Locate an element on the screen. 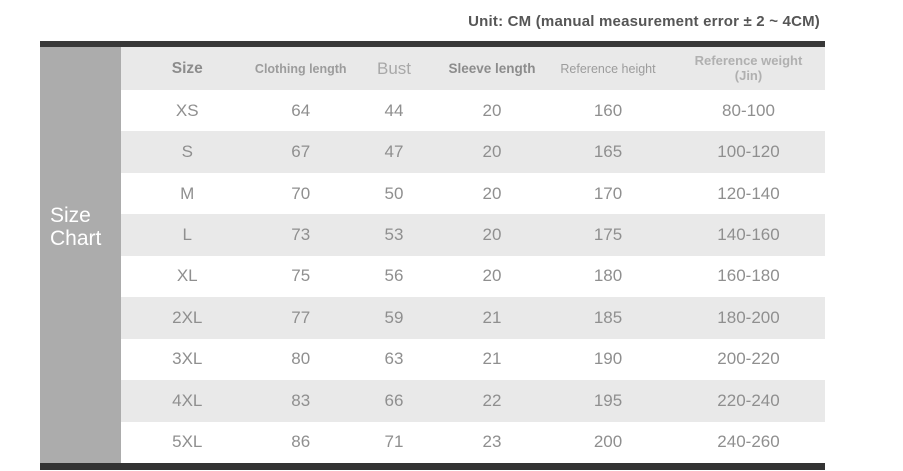 This screenshot has height=471, width=903. cell-reference_weight: 240-260 is located at coordinates (748, 442).